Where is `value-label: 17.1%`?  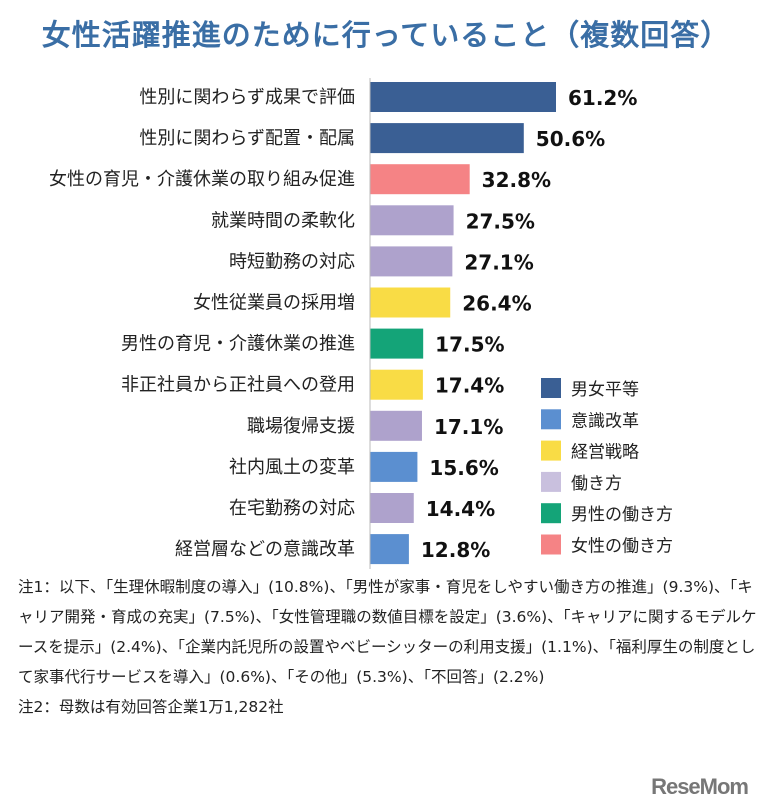 value-label: 17.1% is located at coordinates (468, 427).